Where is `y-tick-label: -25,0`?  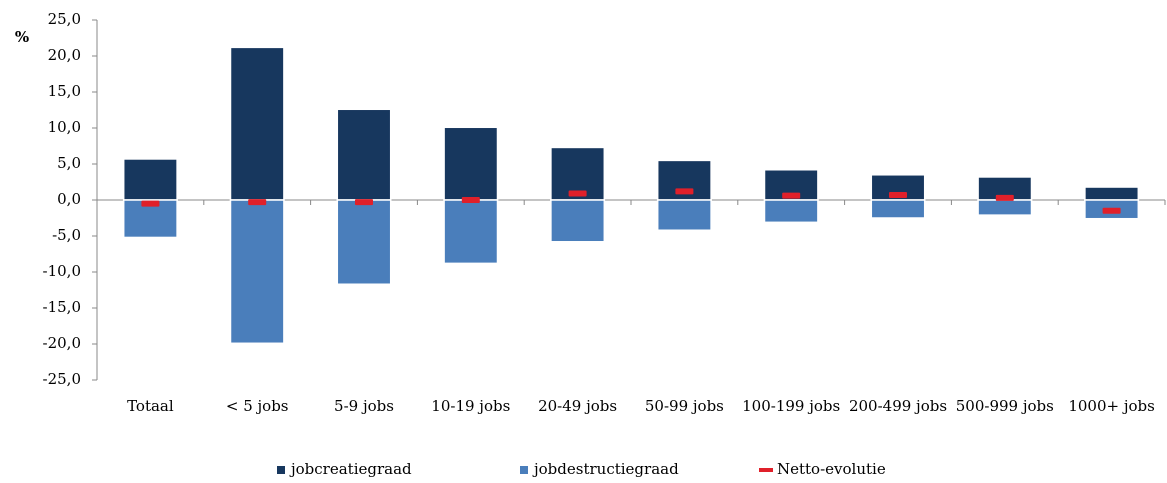
y-tick-label: -25,0 is located at coordinates (62, 379).